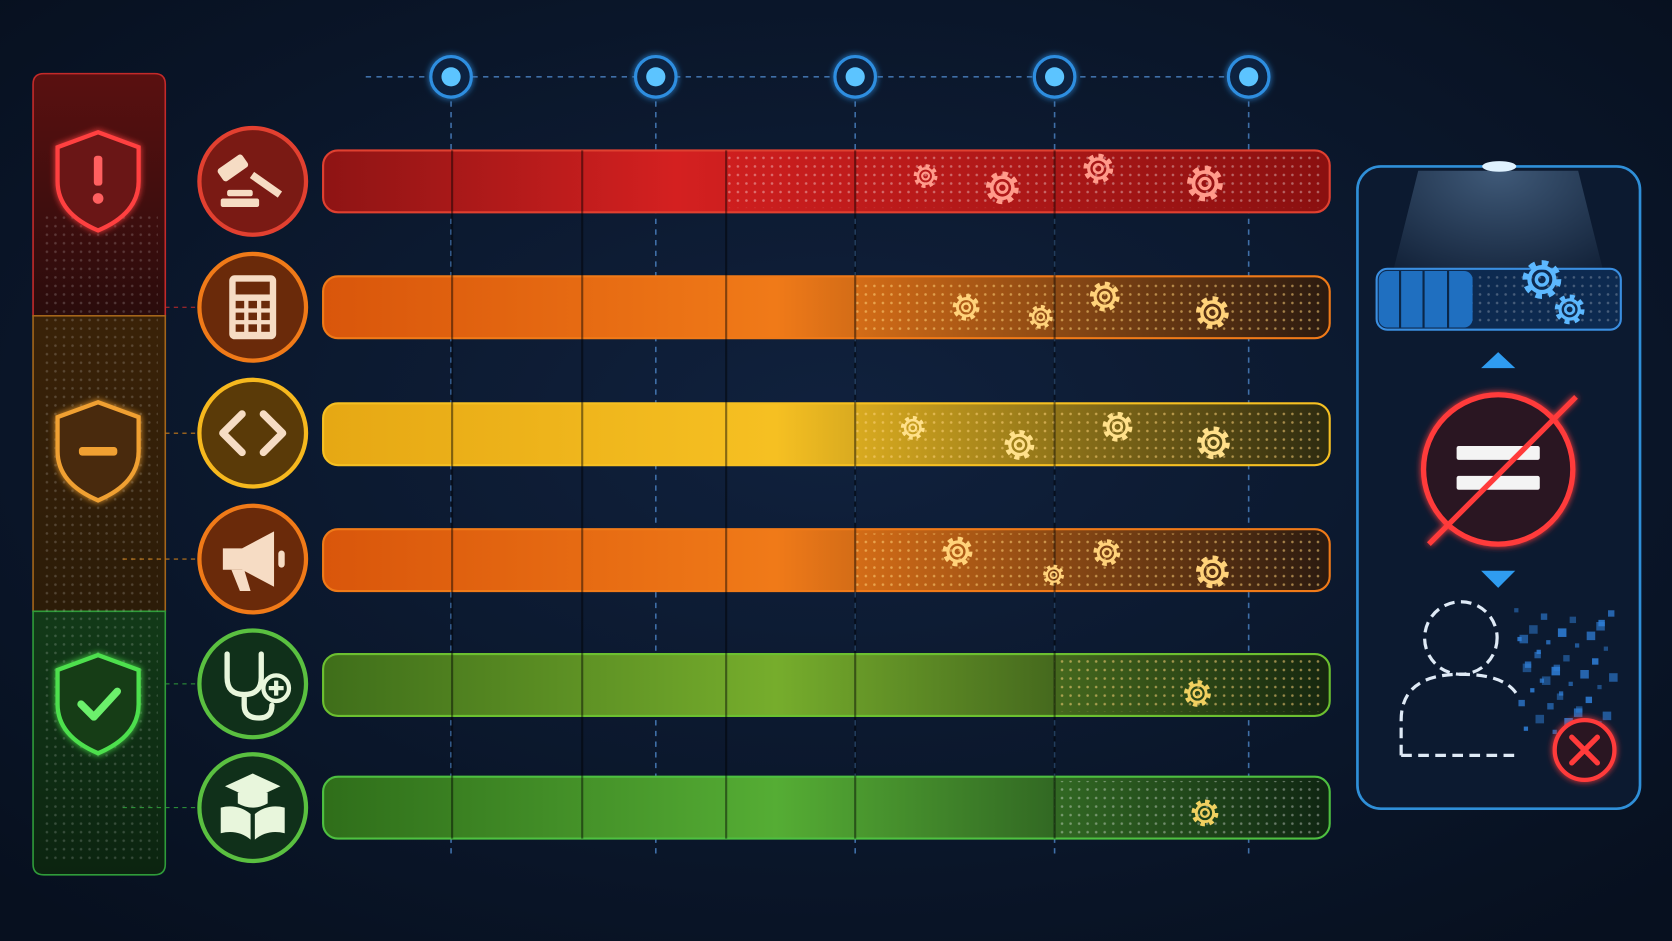 Image resolution: width=1672 pixels, height=941 pixels. Describe the element at coordinates (98, 181) in the screenshot. I see `shield-high` at that location.